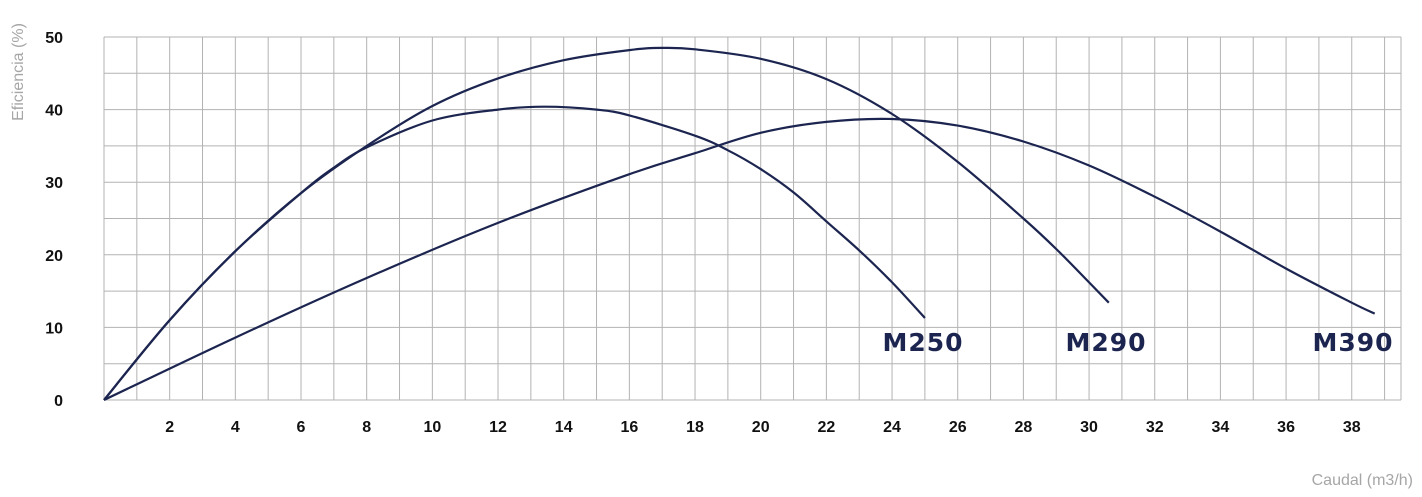  What do you see at coordinates (54, 111) in the screenshot?
I see `y-tick-label: 40` at bounding box center [54, 111].